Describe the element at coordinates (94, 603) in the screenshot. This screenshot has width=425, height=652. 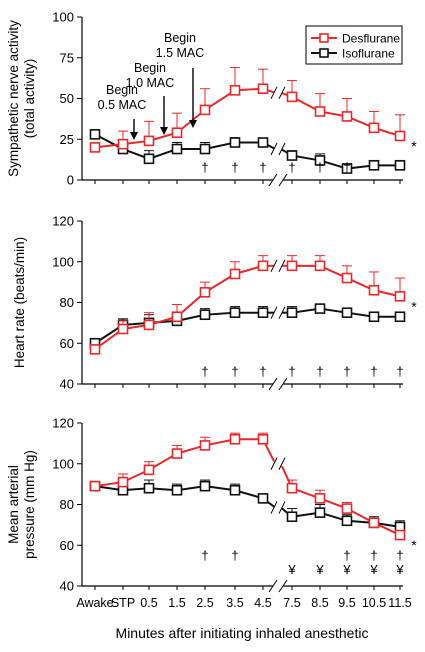
I see `x-tick-label: Awake` at that location.